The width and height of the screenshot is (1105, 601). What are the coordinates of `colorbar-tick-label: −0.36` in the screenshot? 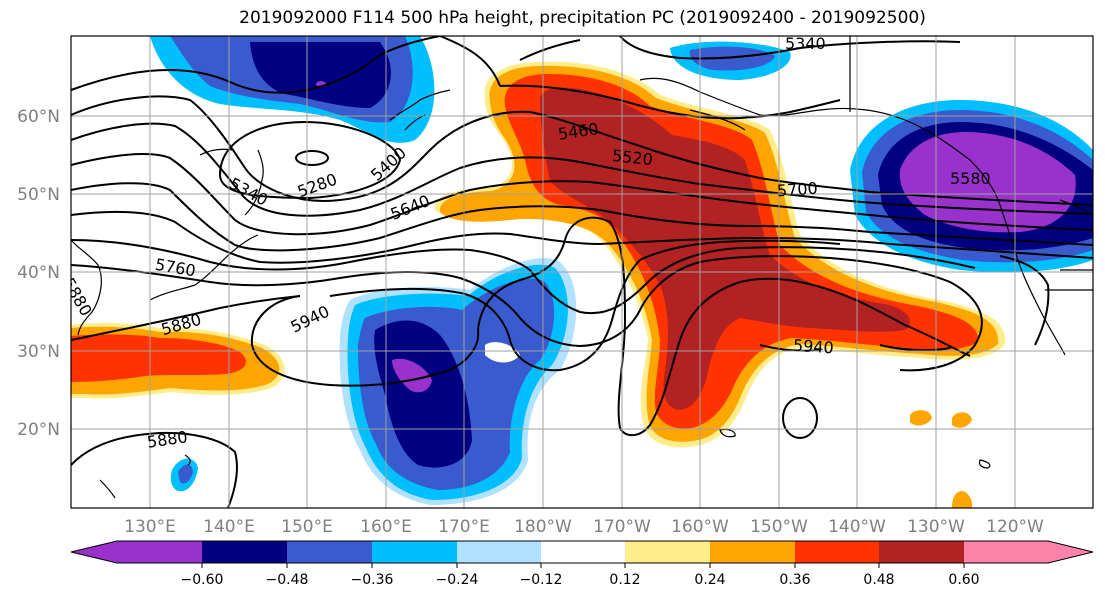 It's located at (372, 580).